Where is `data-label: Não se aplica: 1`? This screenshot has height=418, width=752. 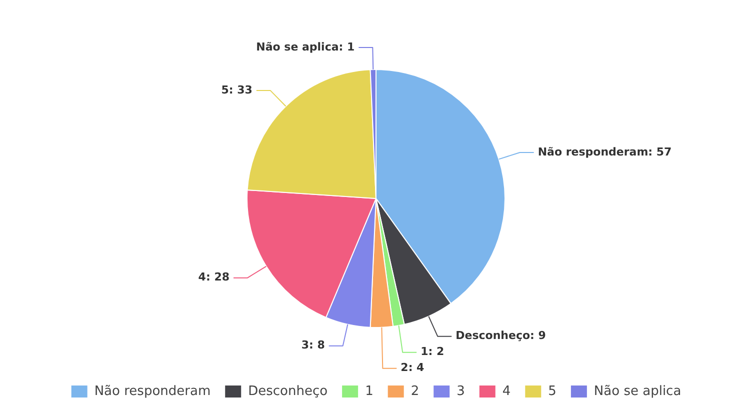 data-label: Não se aplica: 1 is located at coordinates (305, 47).